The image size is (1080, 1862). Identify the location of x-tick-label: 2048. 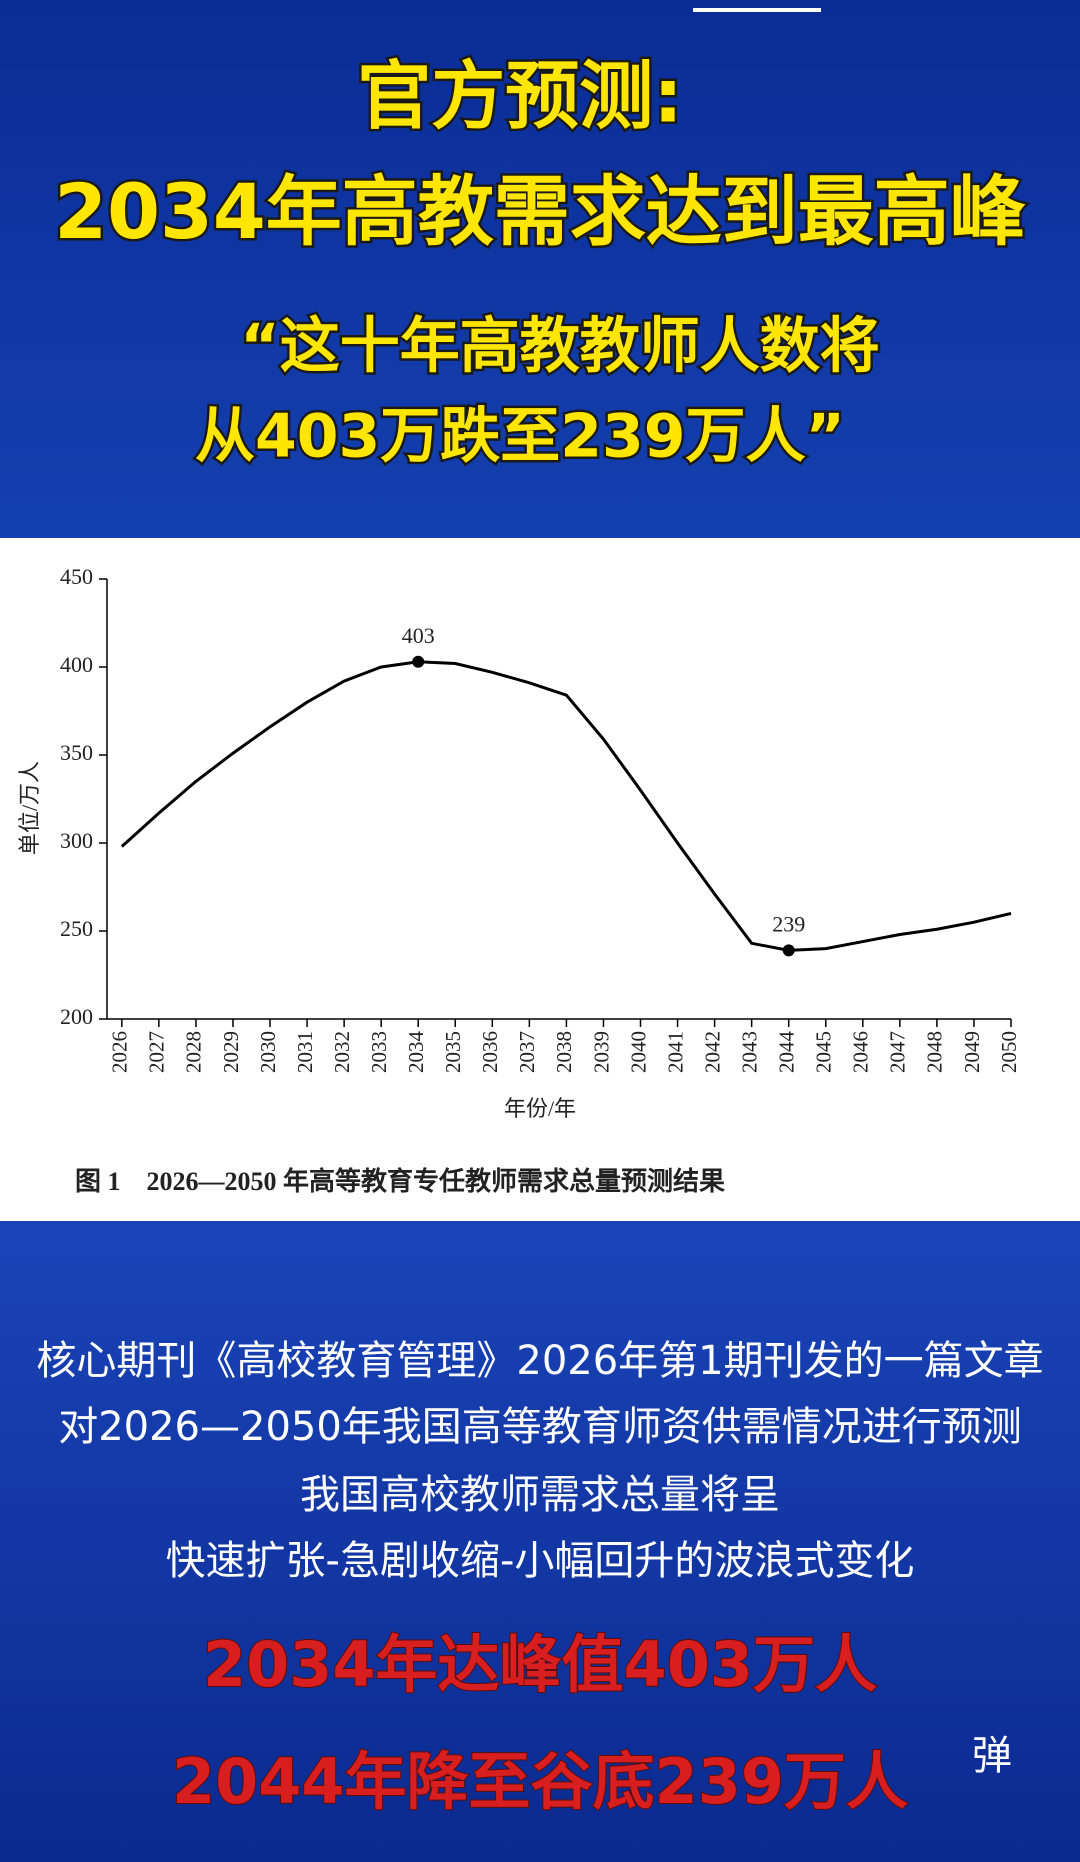
(935, 1052).